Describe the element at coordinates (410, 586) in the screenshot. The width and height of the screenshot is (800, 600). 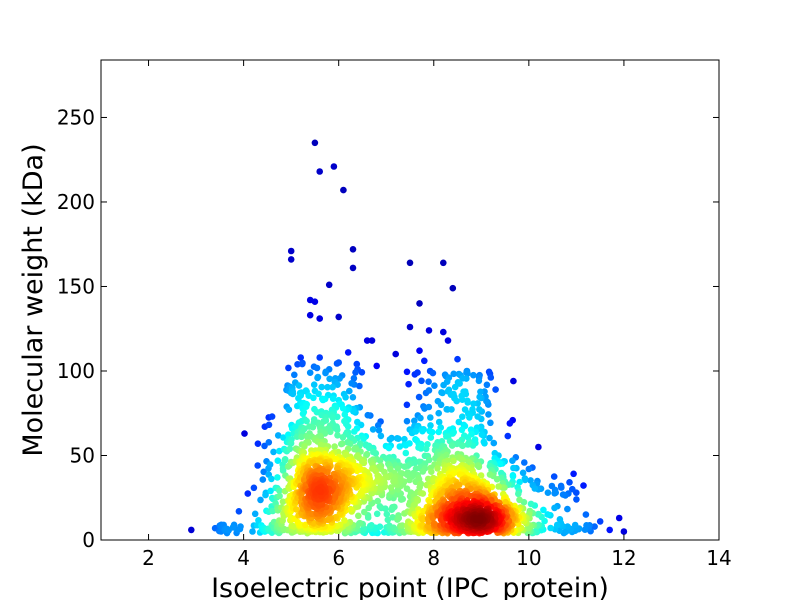
I see `x-axis-title: Isoelectric point (IPC_protein)` at that location.